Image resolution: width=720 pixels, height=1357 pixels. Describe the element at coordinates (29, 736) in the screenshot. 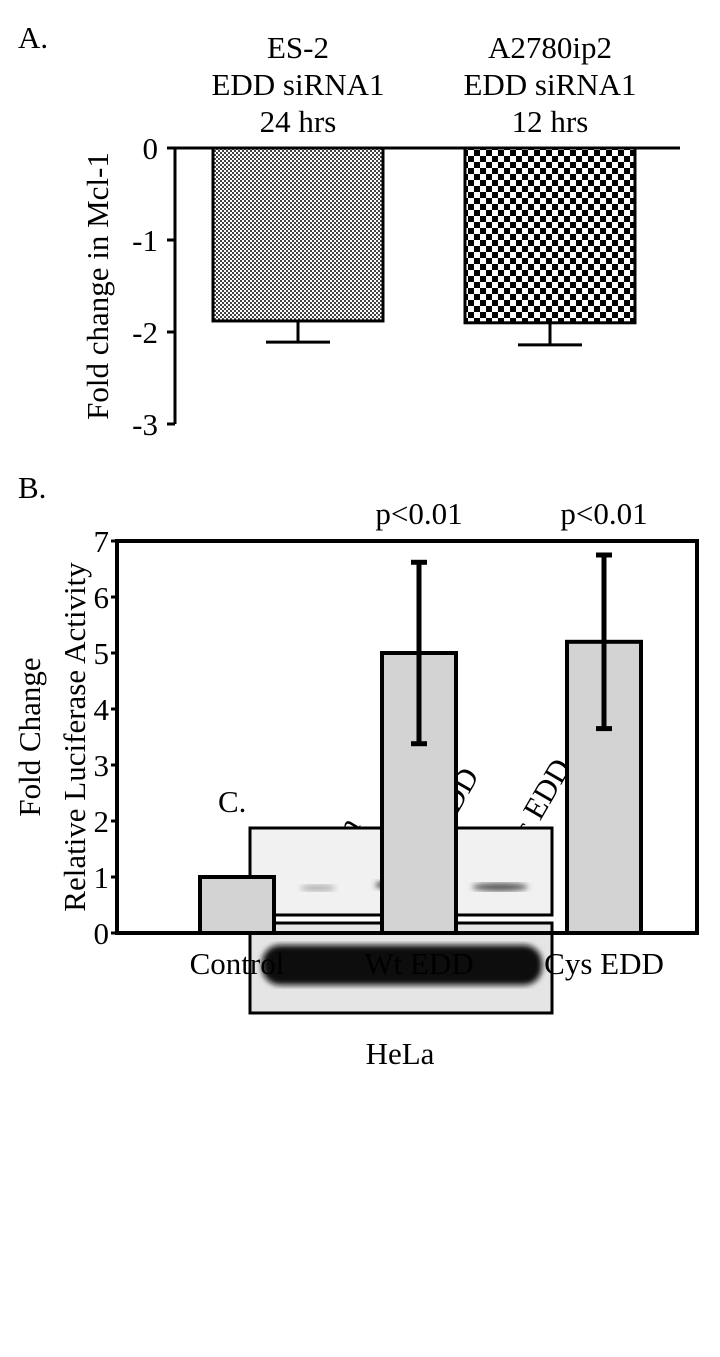

I see `y-axis-label: Fold Change` at that location.